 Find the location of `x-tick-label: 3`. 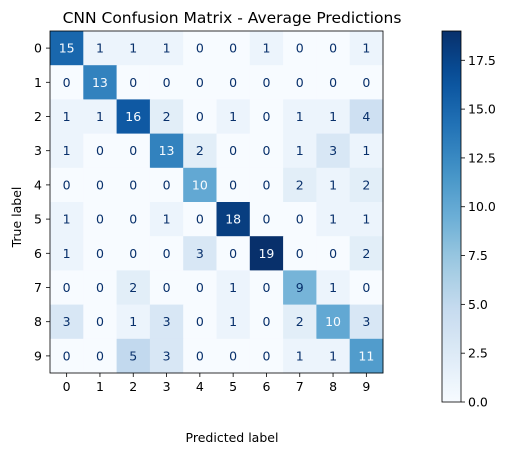

x-tick-label: 3 is located at coordinates (167, 386).